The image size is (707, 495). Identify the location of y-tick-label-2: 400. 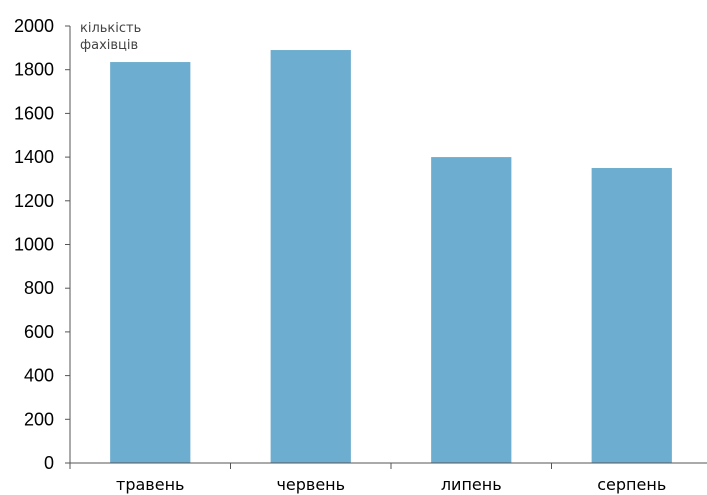
(39, 376).